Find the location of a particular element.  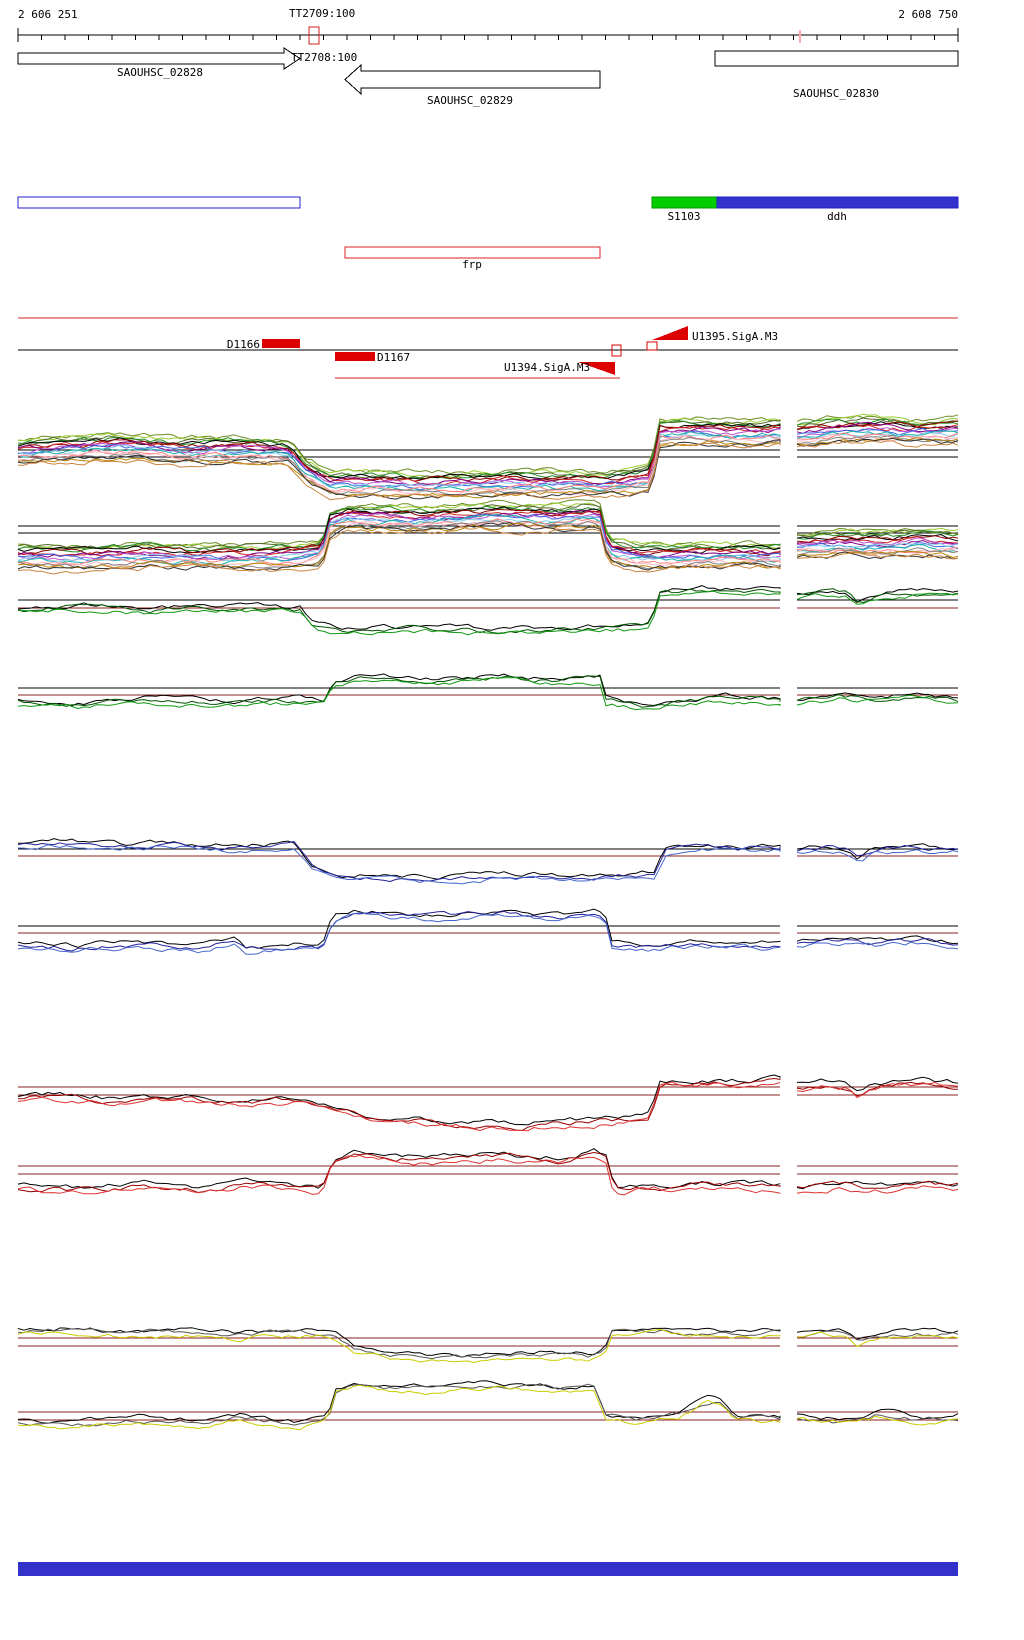

track-group-condition-green-minus is located at coordinates (488, 692).